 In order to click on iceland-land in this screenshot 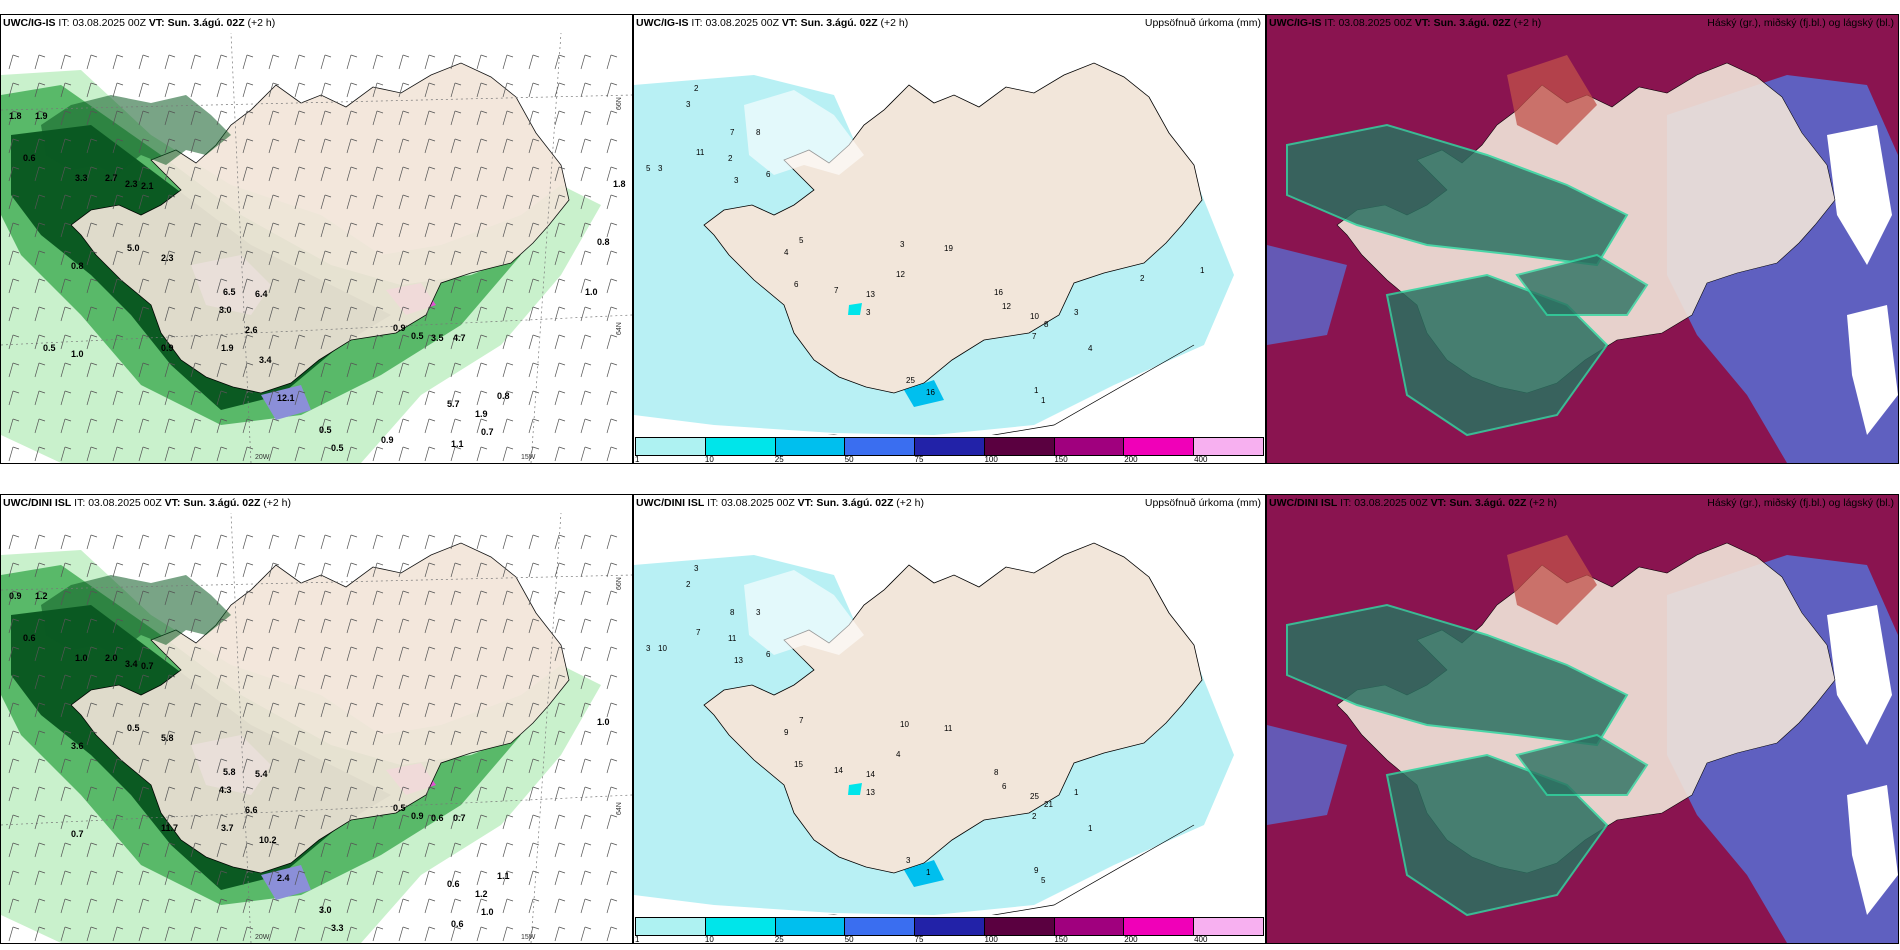, I will do `click(320, 708)`.